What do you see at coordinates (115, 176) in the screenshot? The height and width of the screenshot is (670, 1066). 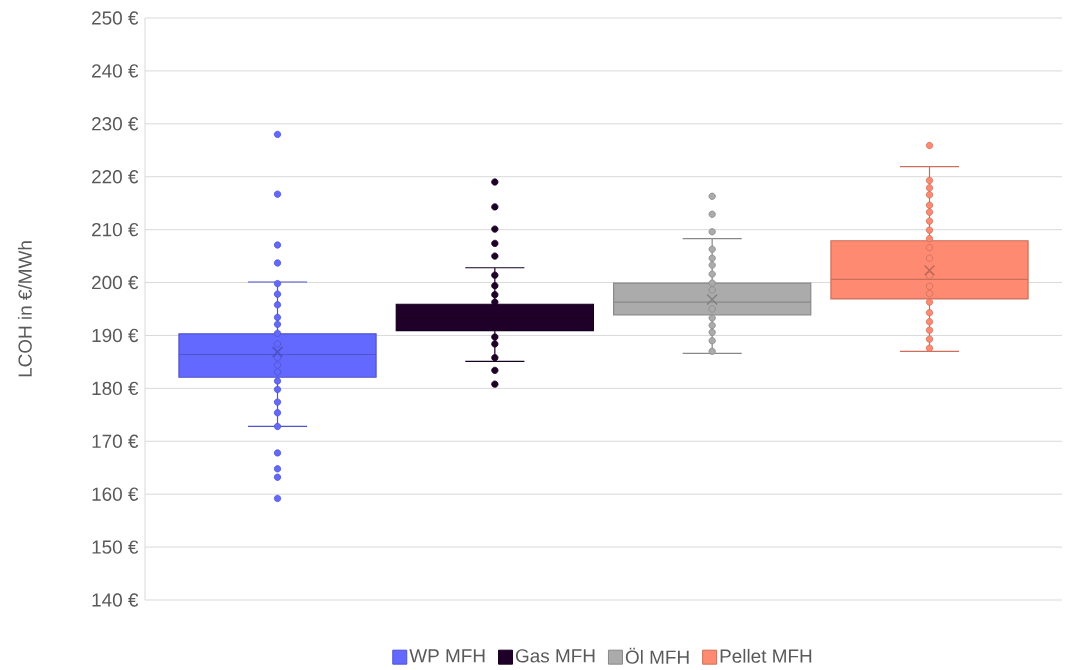 I see `y-tick-label: 220 €` at bounding box center [115, 176].